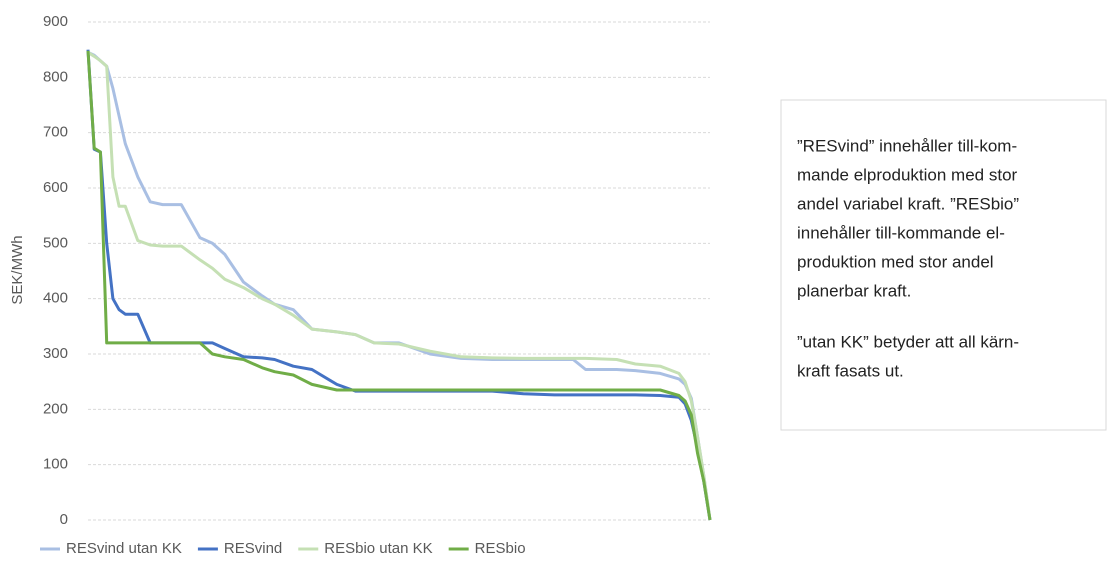 The height and width of the screenshot is (563, 1107). I want to click on note-line: mande elproduktion med stor, so click(907, 174).